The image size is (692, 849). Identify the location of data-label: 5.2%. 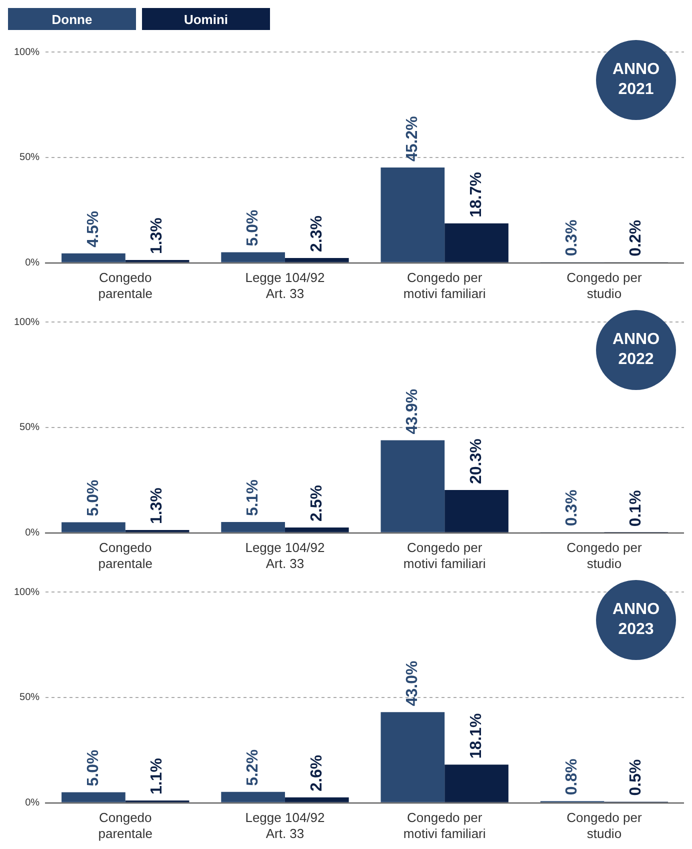
(253, 767).